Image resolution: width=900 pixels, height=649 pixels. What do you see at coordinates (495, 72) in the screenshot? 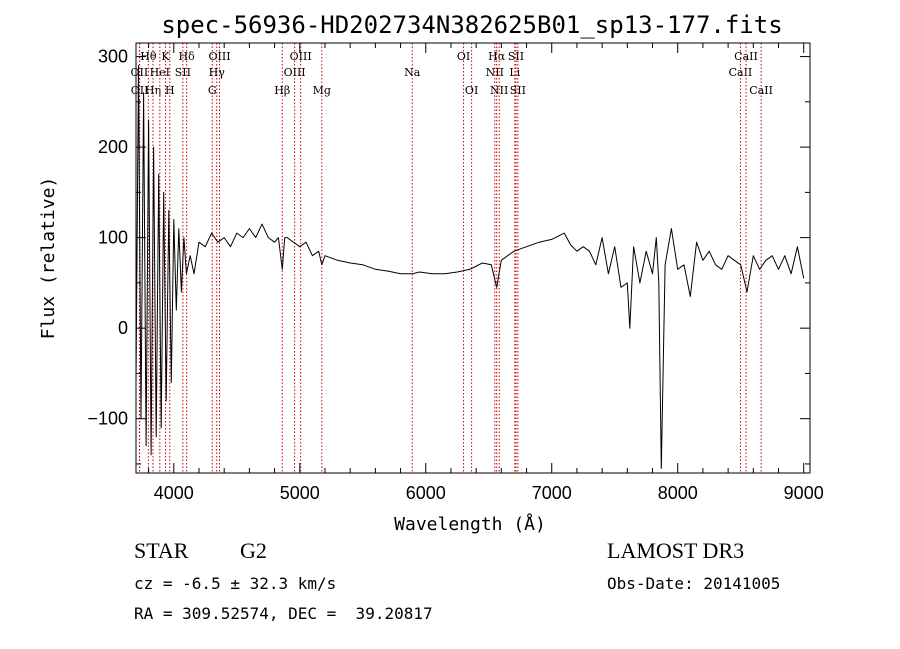
I see `line-marker-label-19: NII` at bounding box center [495, 72].